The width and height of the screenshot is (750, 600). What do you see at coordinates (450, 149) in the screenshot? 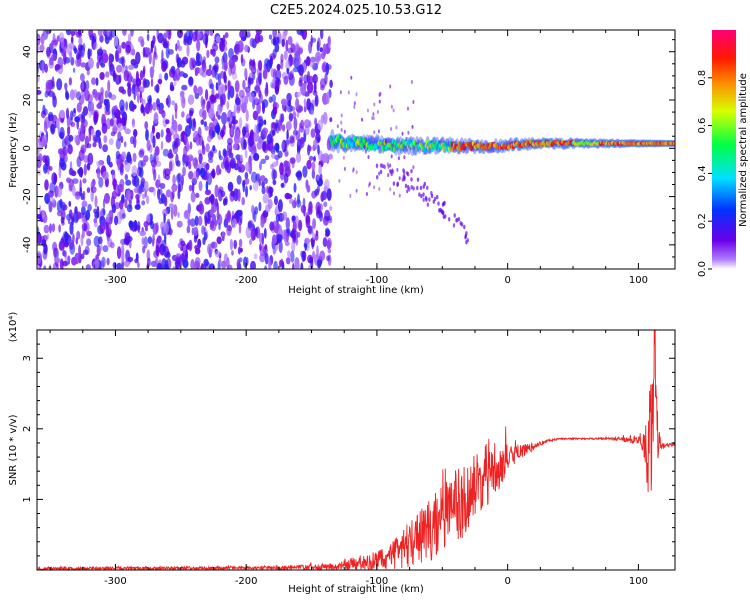
I see `trace-core` at bounding box center [450, 149].